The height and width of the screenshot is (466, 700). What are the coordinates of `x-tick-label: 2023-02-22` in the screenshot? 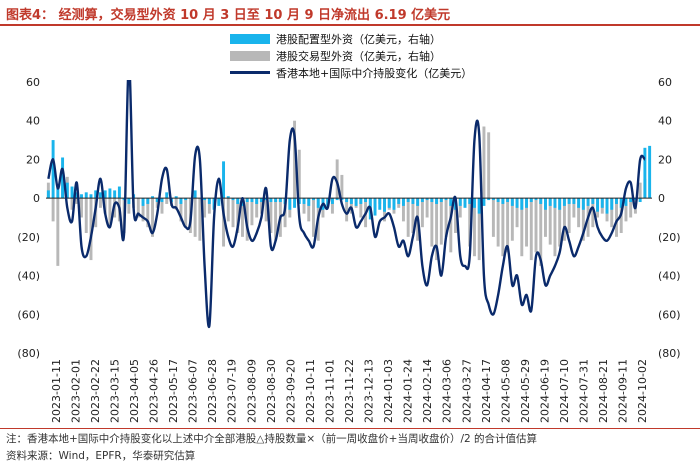 It's located at (95, 391).